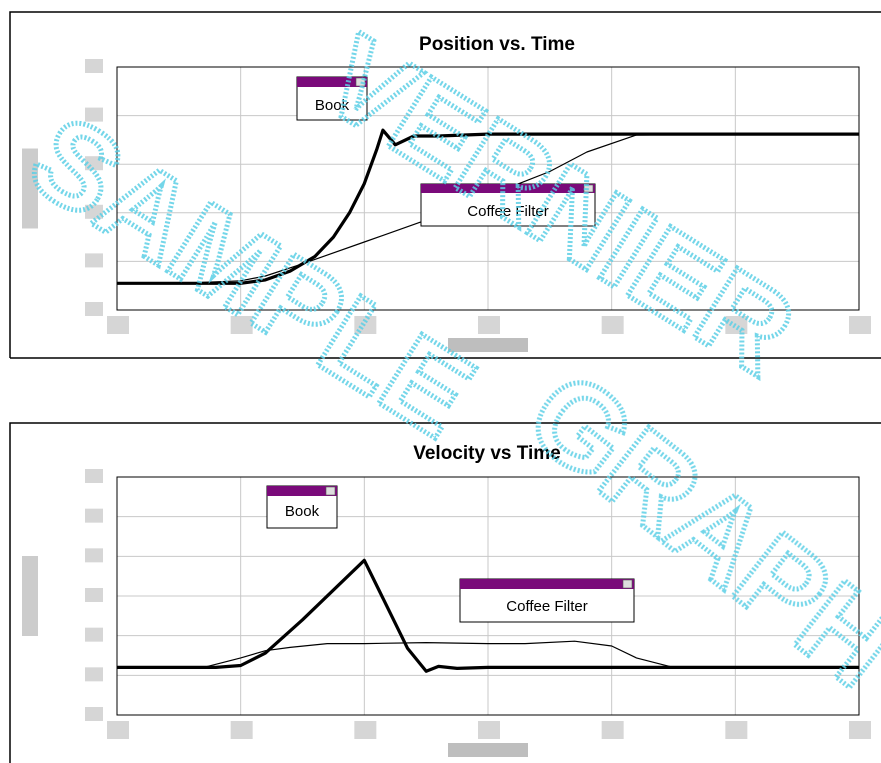 Image resolution: width=881 pixels, height=763 pixels. What do you see at coordinates (487, 453) in the screenshot?
I see `velocity-chart-title: Velocity vs Time` at bounding box center [487, 453].